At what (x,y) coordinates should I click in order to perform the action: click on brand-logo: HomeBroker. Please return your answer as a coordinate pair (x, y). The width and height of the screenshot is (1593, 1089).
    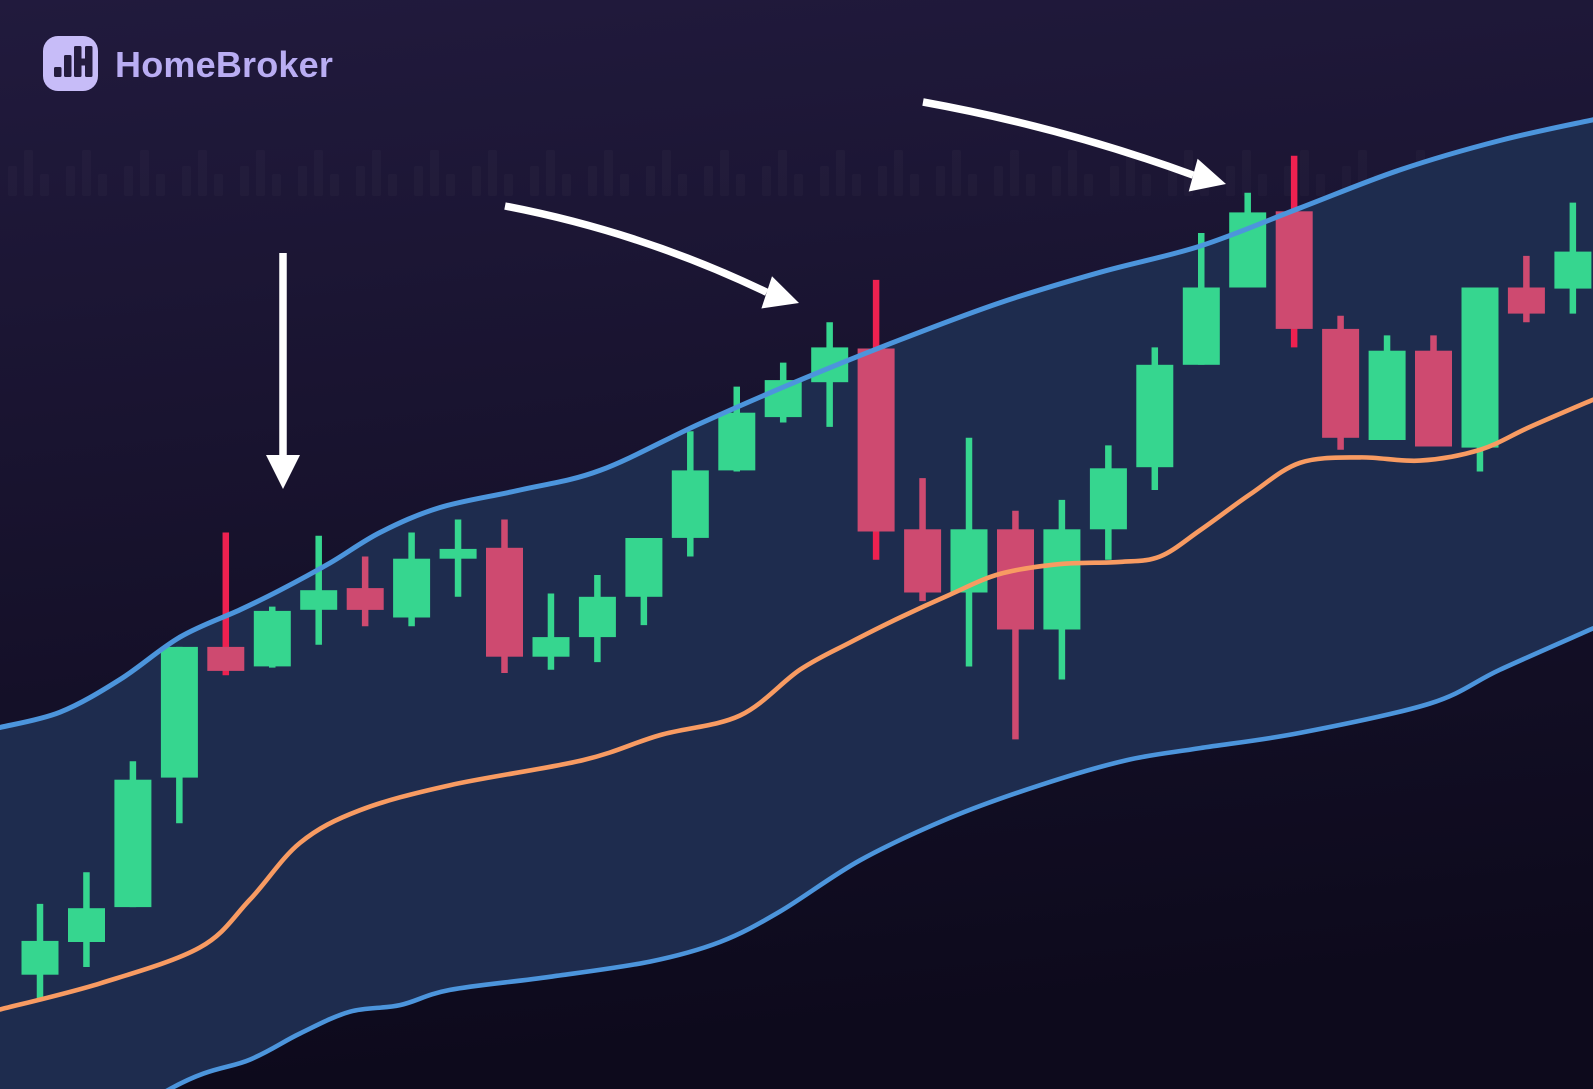
    Looking at the image, I should click on (188, 63).